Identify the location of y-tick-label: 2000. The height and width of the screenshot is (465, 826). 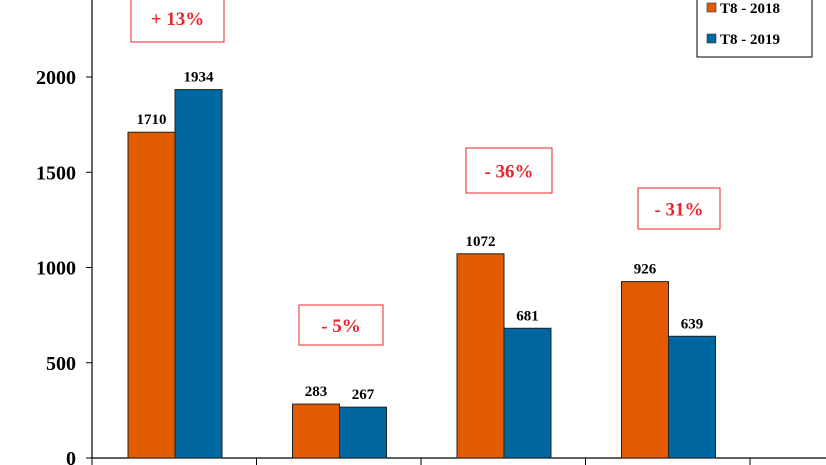
(56, 78).